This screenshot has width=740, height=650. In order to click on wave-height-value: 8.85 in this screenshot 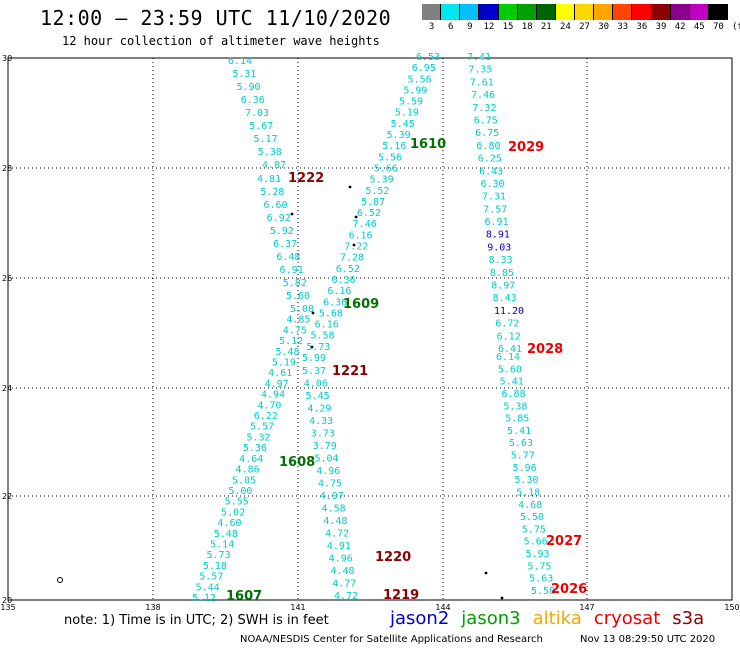, I will do `click(502, 273)`.